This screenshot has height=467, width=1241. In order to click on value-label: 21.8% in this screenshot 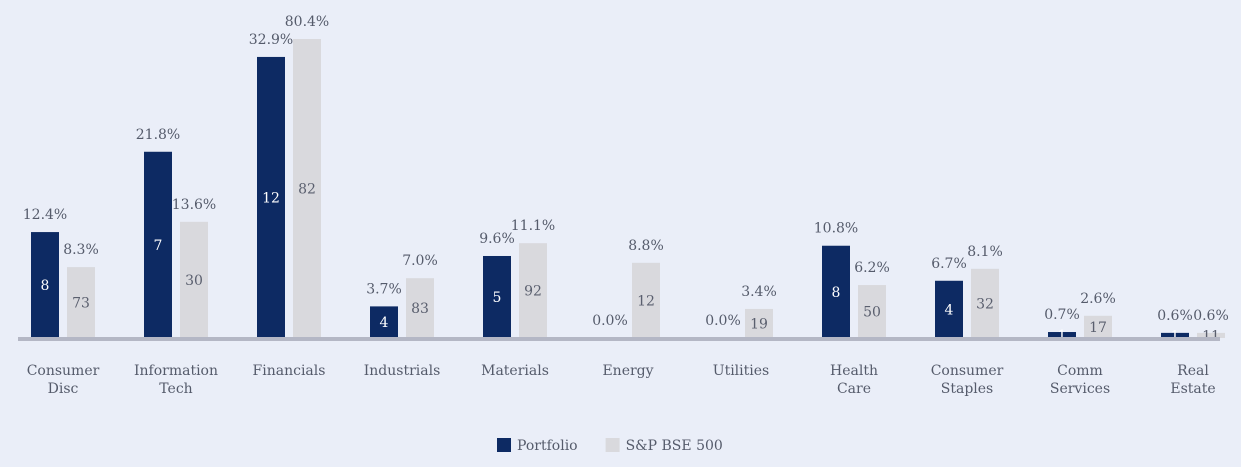, I will do `click(158, 135)`.